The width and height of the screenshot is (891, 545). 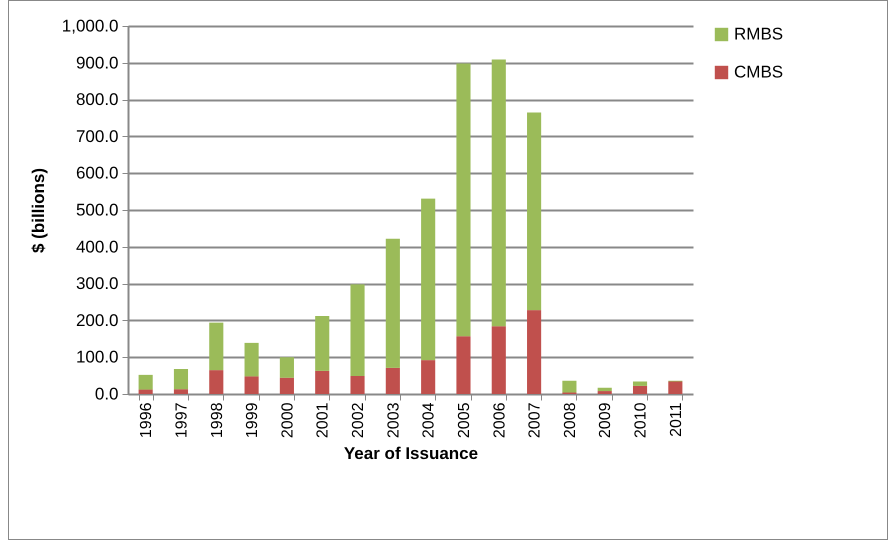 What do you see at coordinates (287, 420) in the screenshot?
I see `x-tick-label: 2000` at bounding box center [287, 420].